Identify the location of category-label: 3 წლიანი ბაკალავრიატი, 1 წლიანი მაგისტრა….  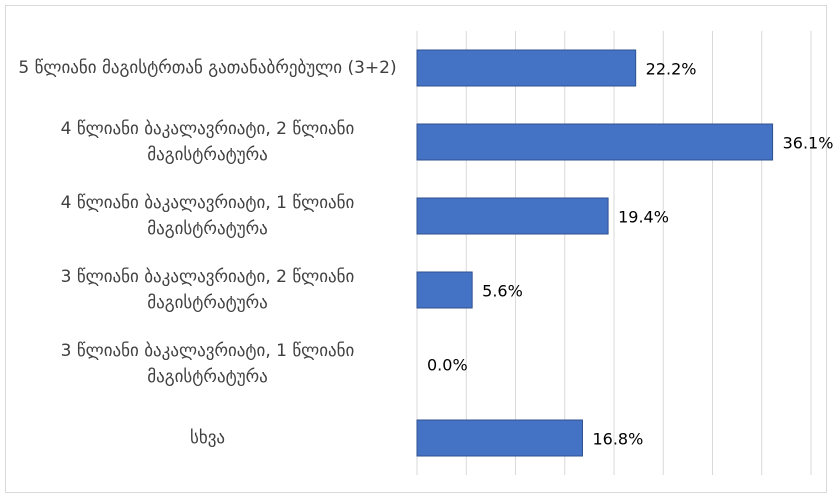
(207, 364).